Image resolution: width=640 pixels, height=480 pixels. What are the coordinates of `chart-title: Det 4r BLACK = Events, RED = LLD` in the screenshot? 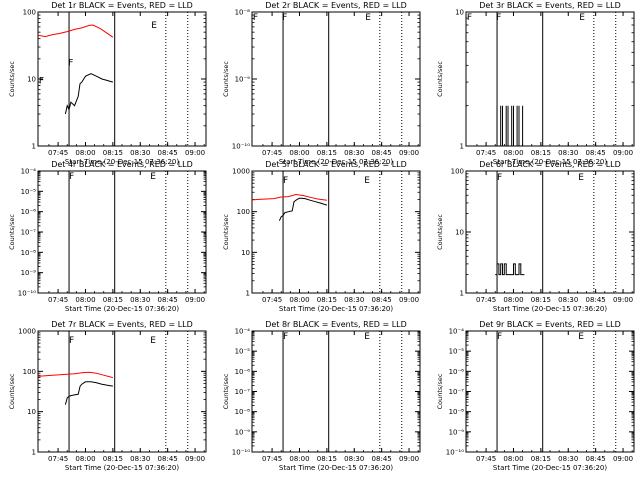 It's located at (122, 164).